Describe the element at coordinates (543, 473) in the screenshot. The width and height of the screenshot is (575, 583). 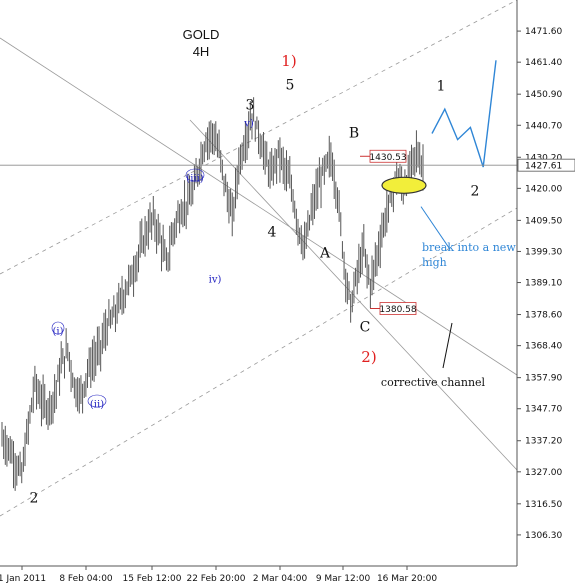
I see `y-tick-label: 1327.00` at that location.